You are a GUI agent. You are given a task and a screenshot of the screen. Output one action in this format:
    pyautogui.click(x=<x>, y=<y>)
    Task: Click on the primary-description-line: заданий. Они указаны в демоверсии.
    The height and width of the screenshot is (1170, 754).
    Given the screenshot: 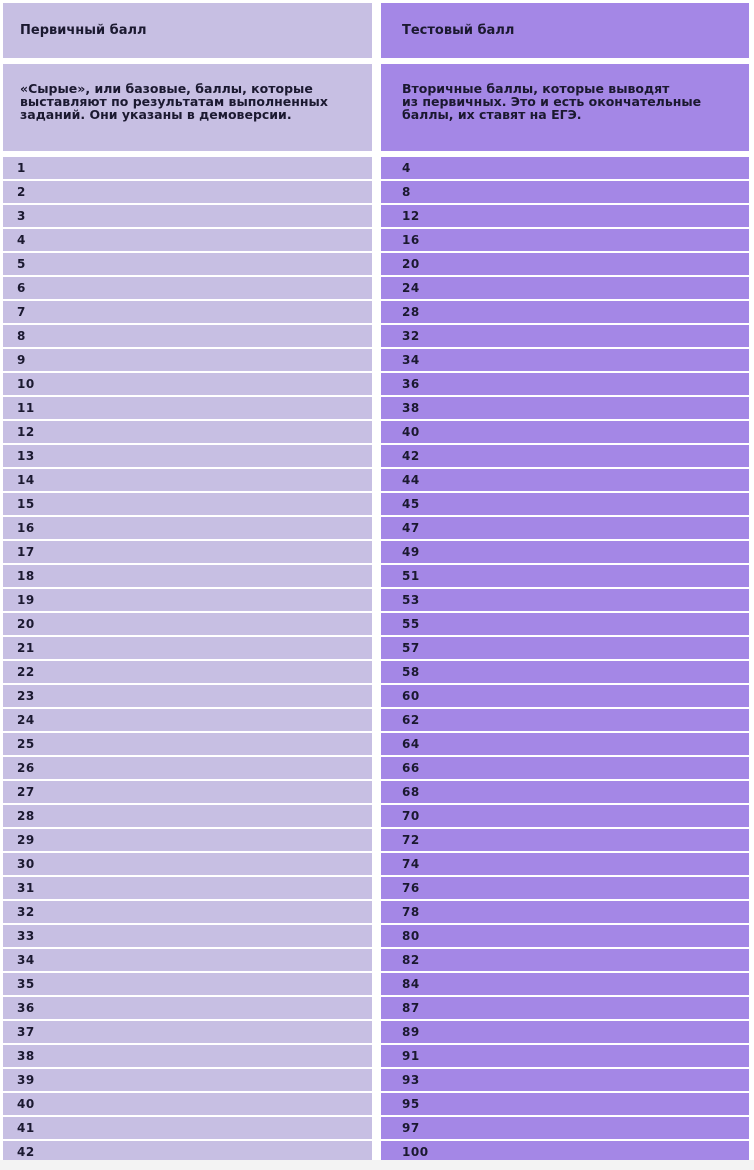 What is the action you would take?
    pyautogui.click(x=156, y=114)
    